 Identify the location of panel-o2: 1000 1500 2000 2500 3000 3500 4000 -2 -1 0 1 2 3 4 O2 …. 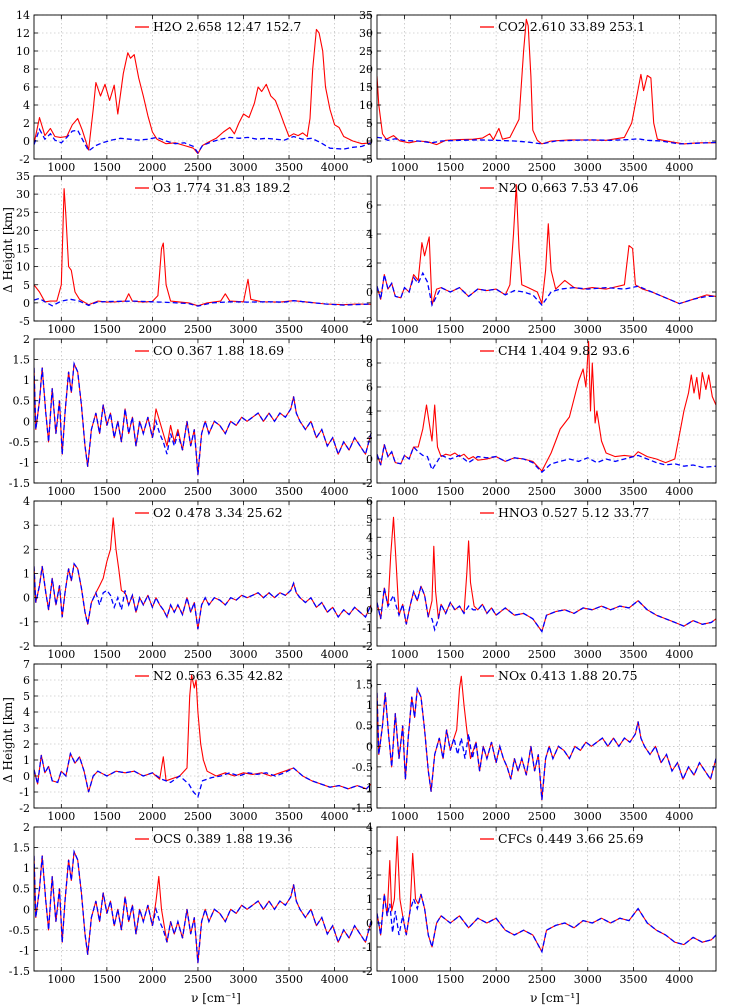
(195, 578).